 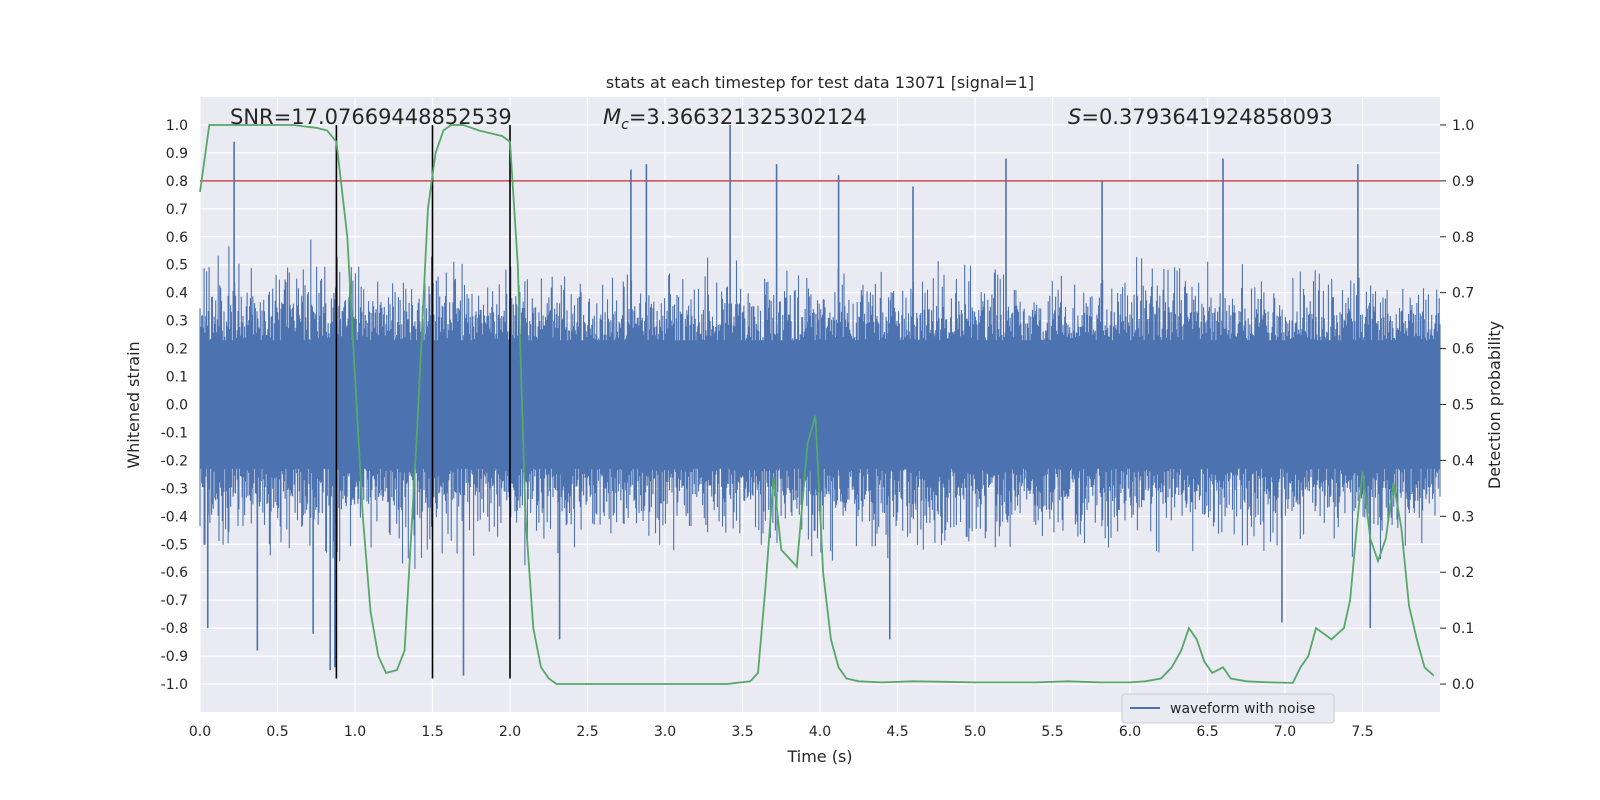 What do you see at coordinates (174, 461) in the screenshot?
I see `y-left-tick-label: -0.2` at bounding box center [174, 461].